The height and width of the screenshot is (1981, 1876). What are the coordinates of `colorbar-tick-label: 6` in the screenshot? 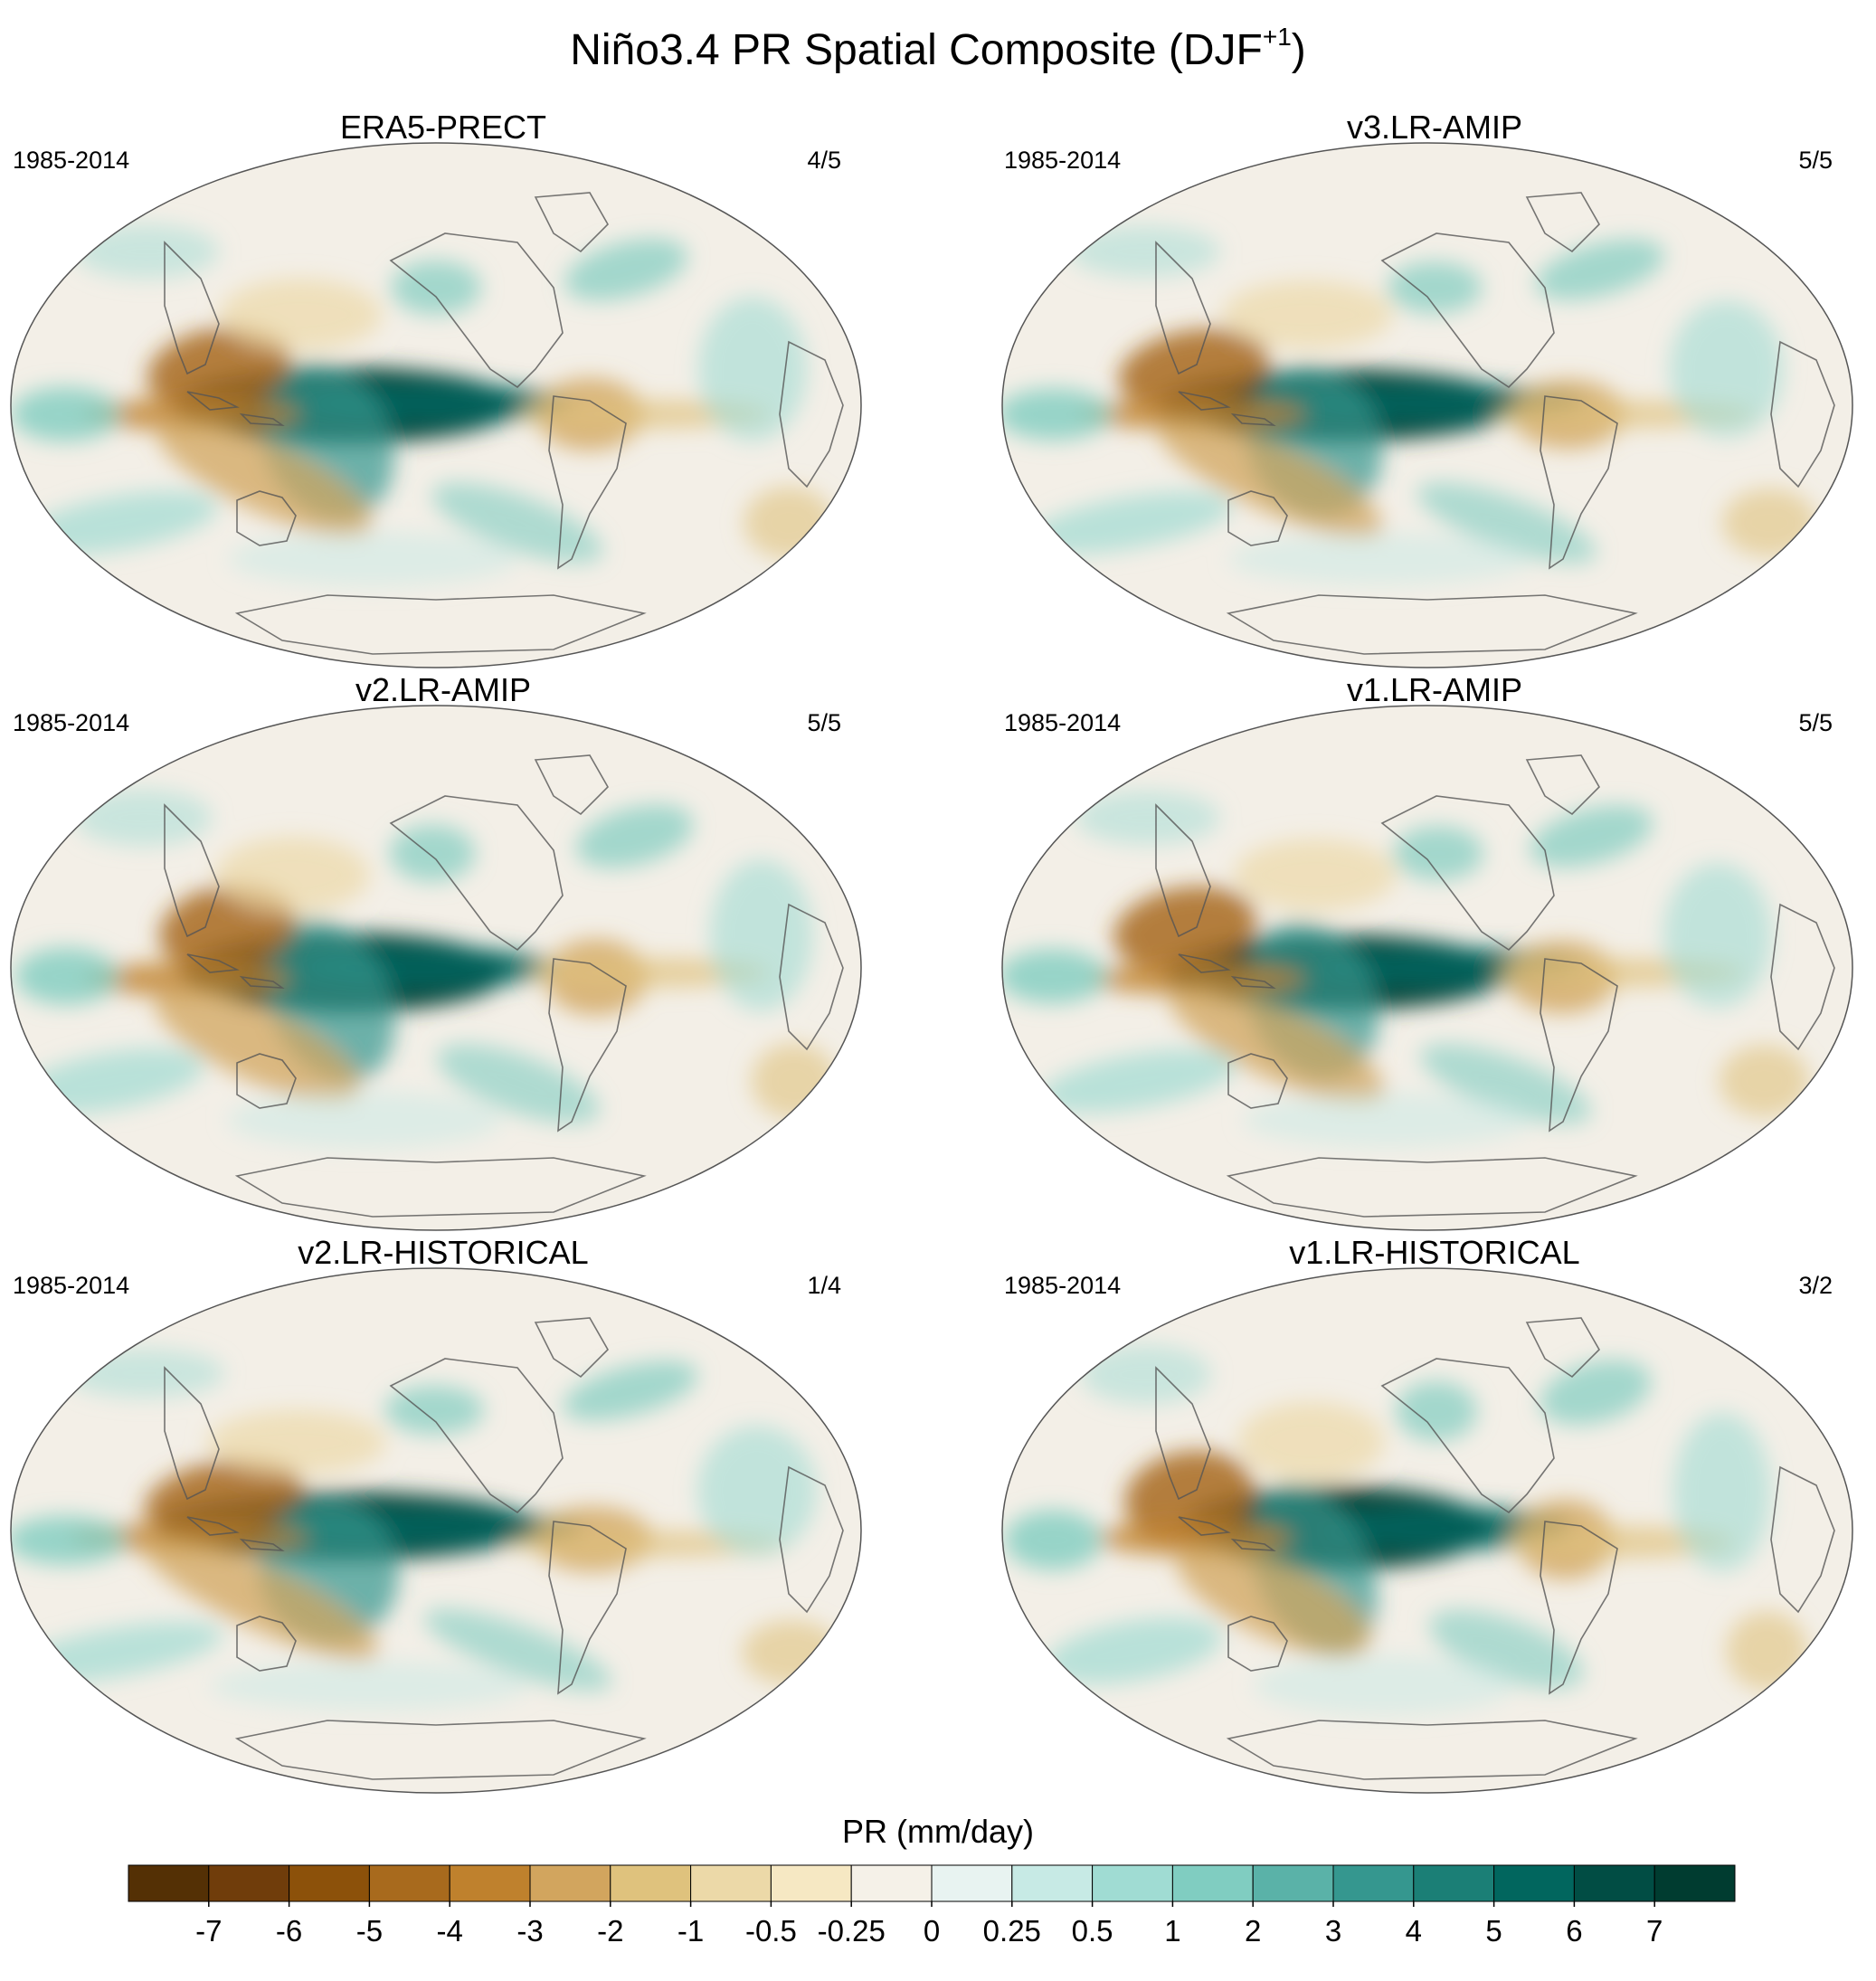 It's located at (1574, 1931).